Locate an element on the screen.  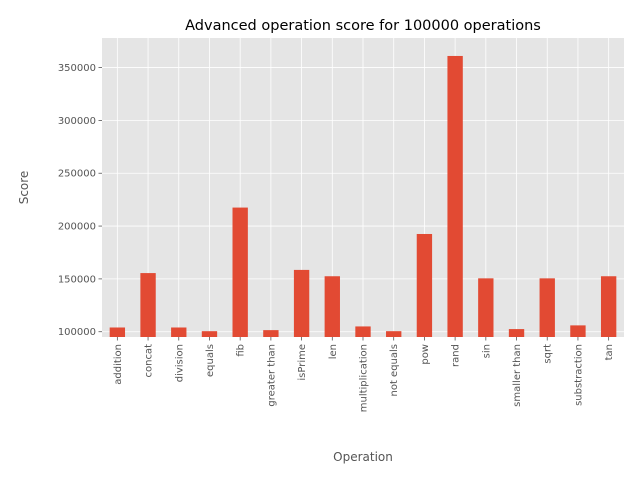
y-tick-layer: 100000 150000 200000 250000 300000 350000 is located at coordinates (80, 200).